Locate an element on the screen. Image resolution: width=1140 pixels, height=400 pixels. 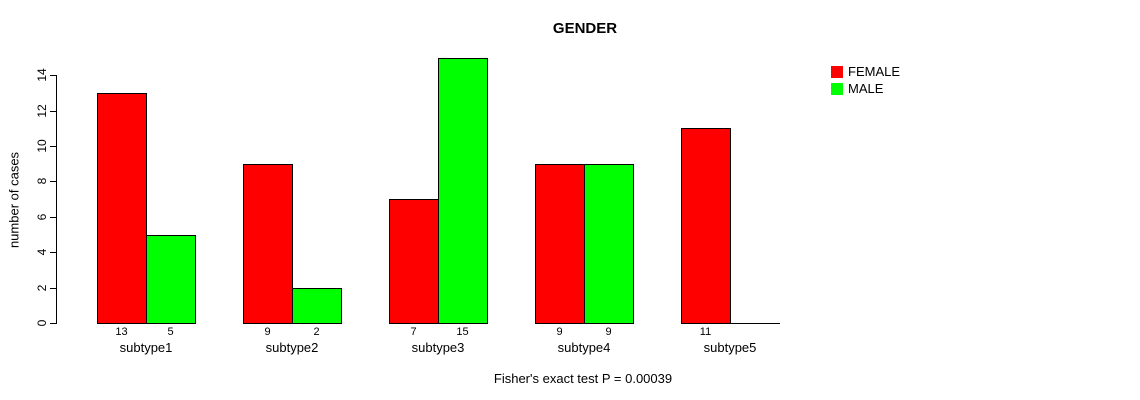
y-tick-label: 2 is located at coordinates (42, 287).